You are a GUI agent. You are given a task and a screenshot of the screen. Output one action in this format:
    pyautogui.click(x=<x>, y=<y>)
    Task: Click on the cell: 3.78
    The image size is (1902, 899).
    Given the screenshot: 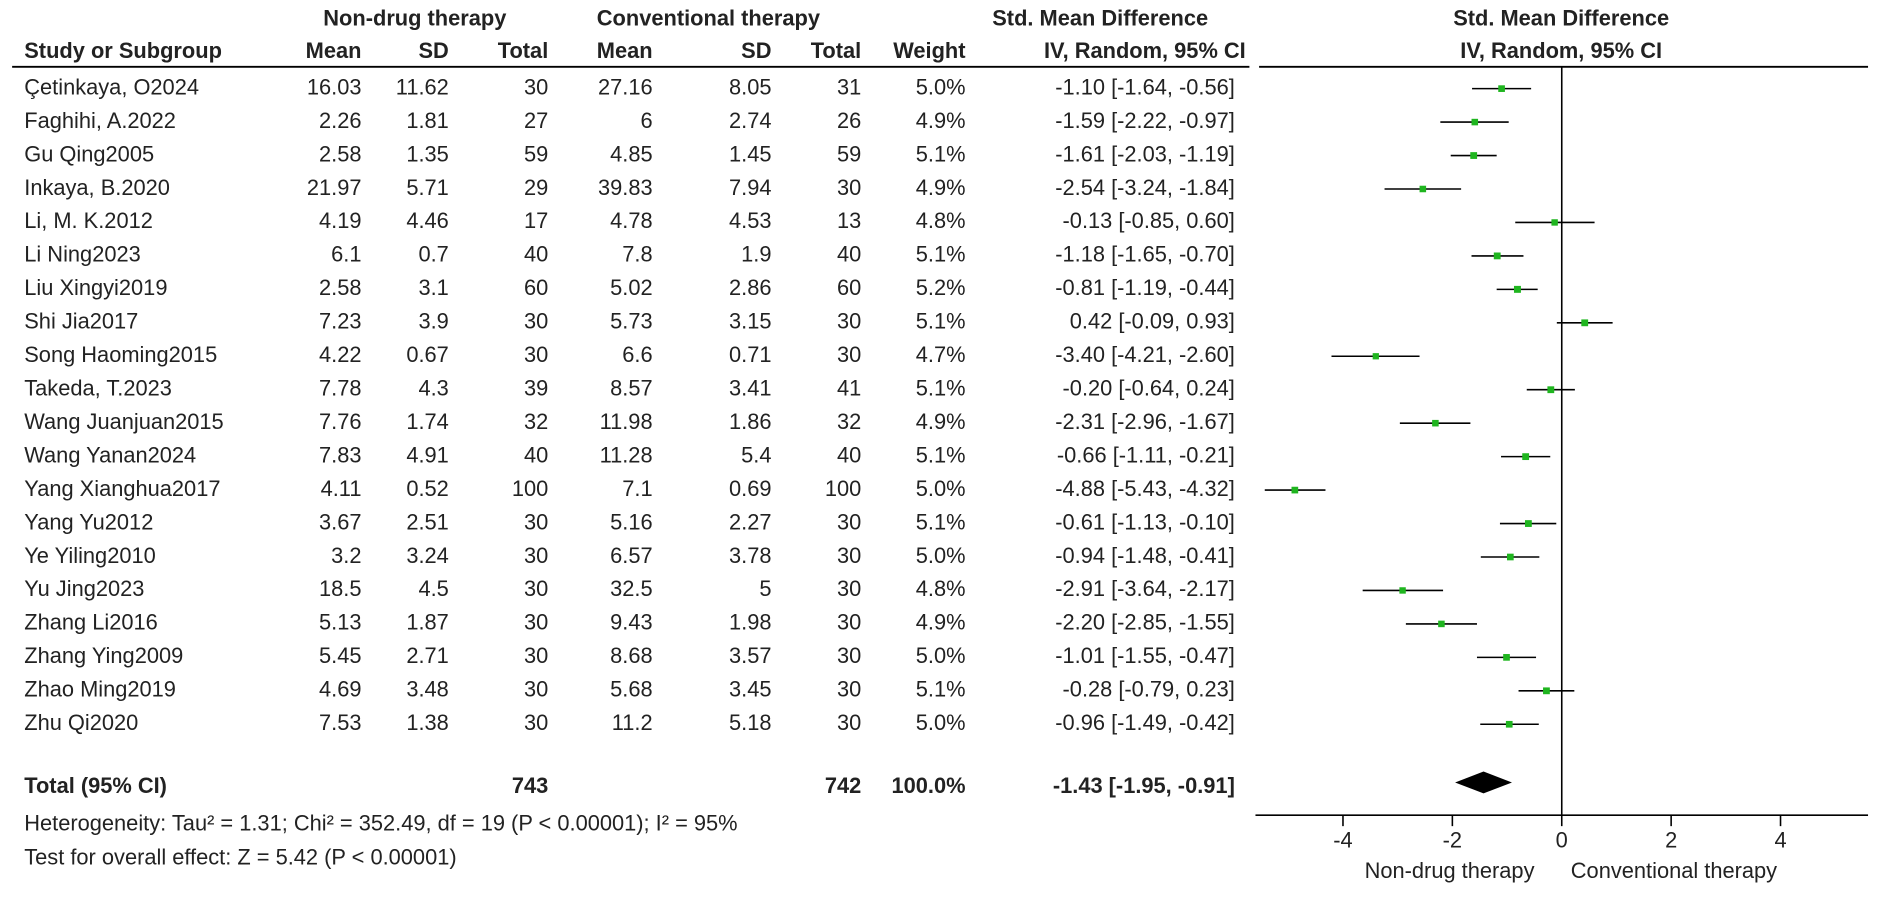 What is the action you would take?
    pyautogui.click(x=750, y=555)
    